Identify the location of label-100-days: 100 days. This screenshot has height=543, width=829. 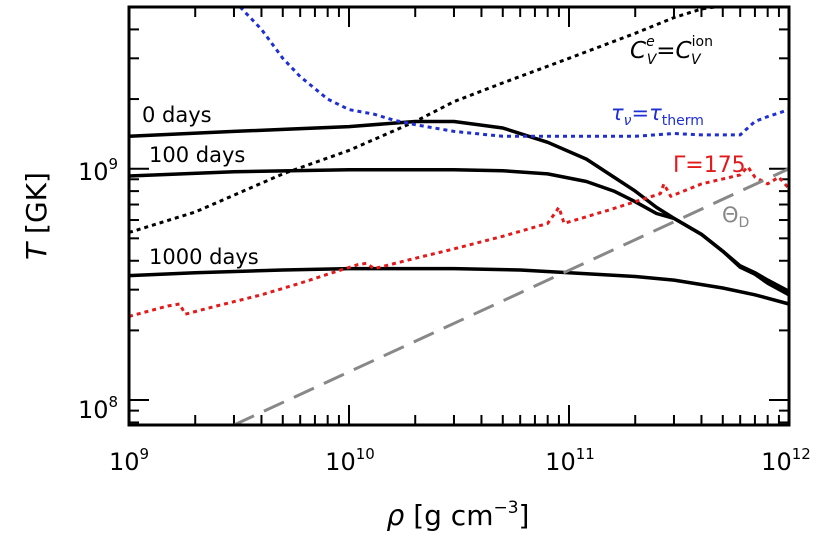
(197, 155).